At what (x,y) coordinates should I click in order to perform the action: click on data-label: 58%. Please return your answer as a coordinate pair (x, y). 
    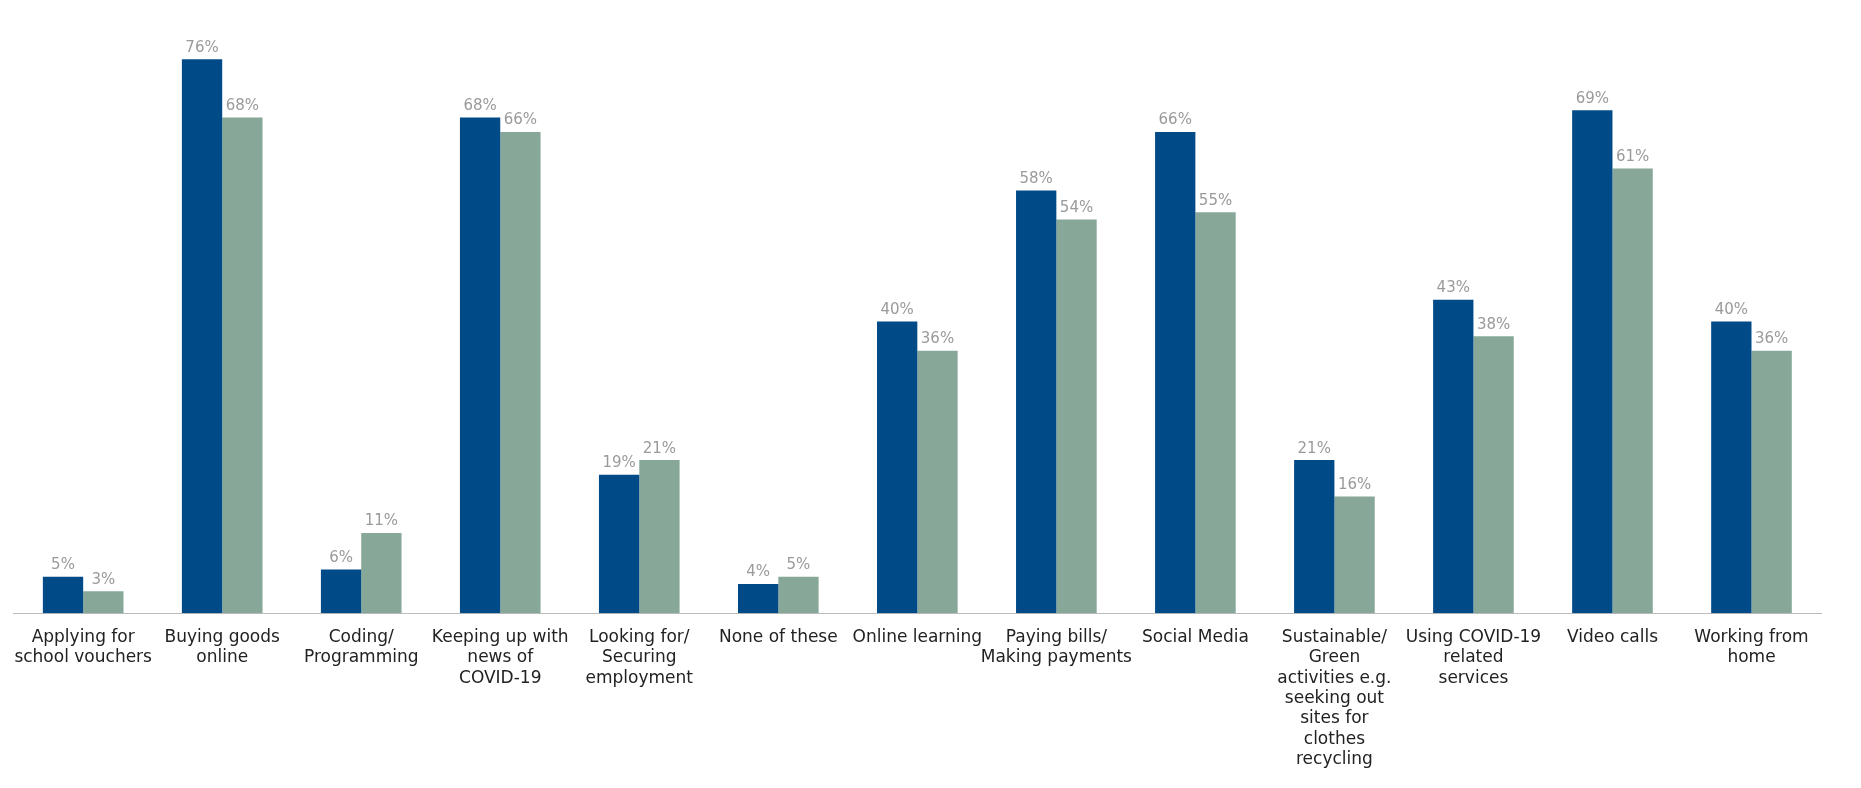
    Looking at the image, I should click on (1036, 177).